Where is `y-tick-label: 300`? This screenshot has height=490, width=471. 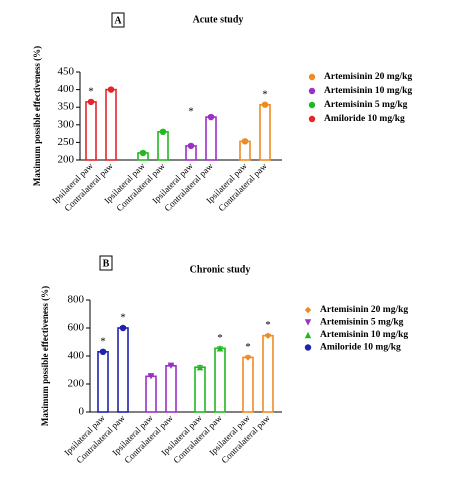
y-tick-label: 300 is located at coordinates (66, 124).